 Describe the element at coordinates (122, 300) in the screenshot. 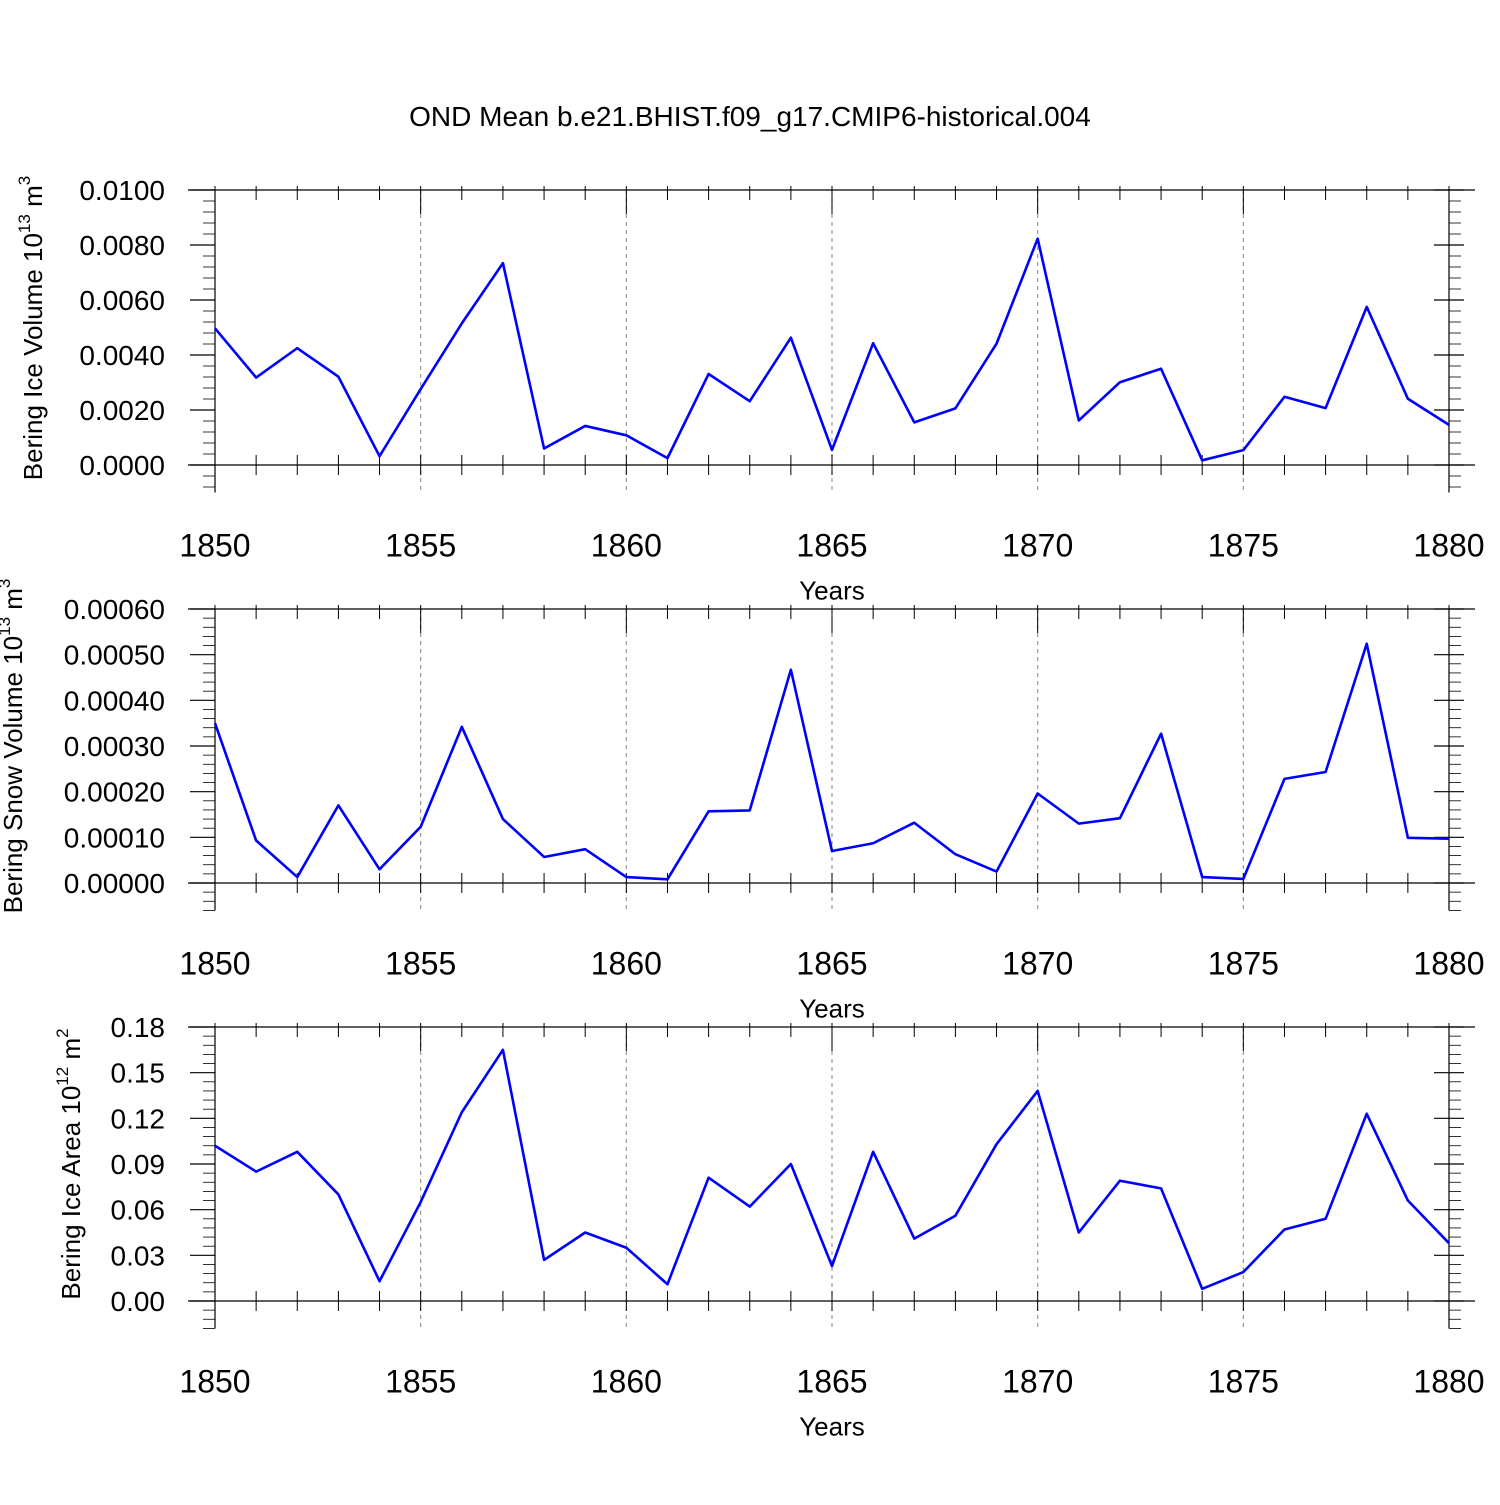

I see `y-tick-label: 0.0060` at that location.